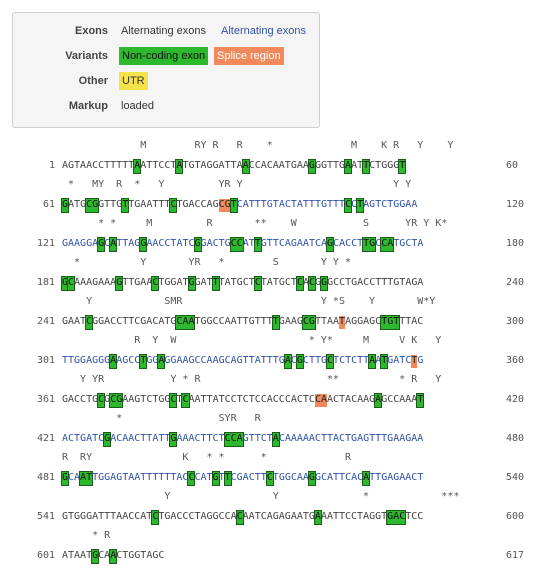 The width and height of the screenshot is (540, 578). What do you see at coordinates (515, 243) in the screenshot?
I see `line-end-position: 180` at bounding box center [515, 243].